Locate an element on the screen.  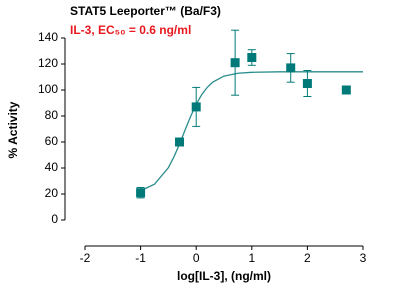
x-tick-label: 0 is located at coordinates (196, 258).